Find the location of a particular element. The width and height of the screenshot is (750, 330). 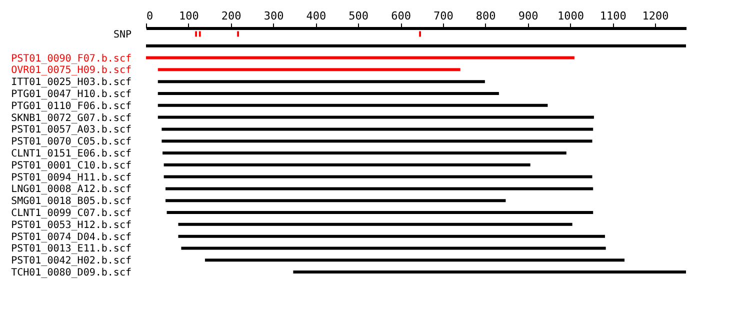

y-tick-label: SMG01_0018_B05.b.scf is located at coordinates (71, 202).